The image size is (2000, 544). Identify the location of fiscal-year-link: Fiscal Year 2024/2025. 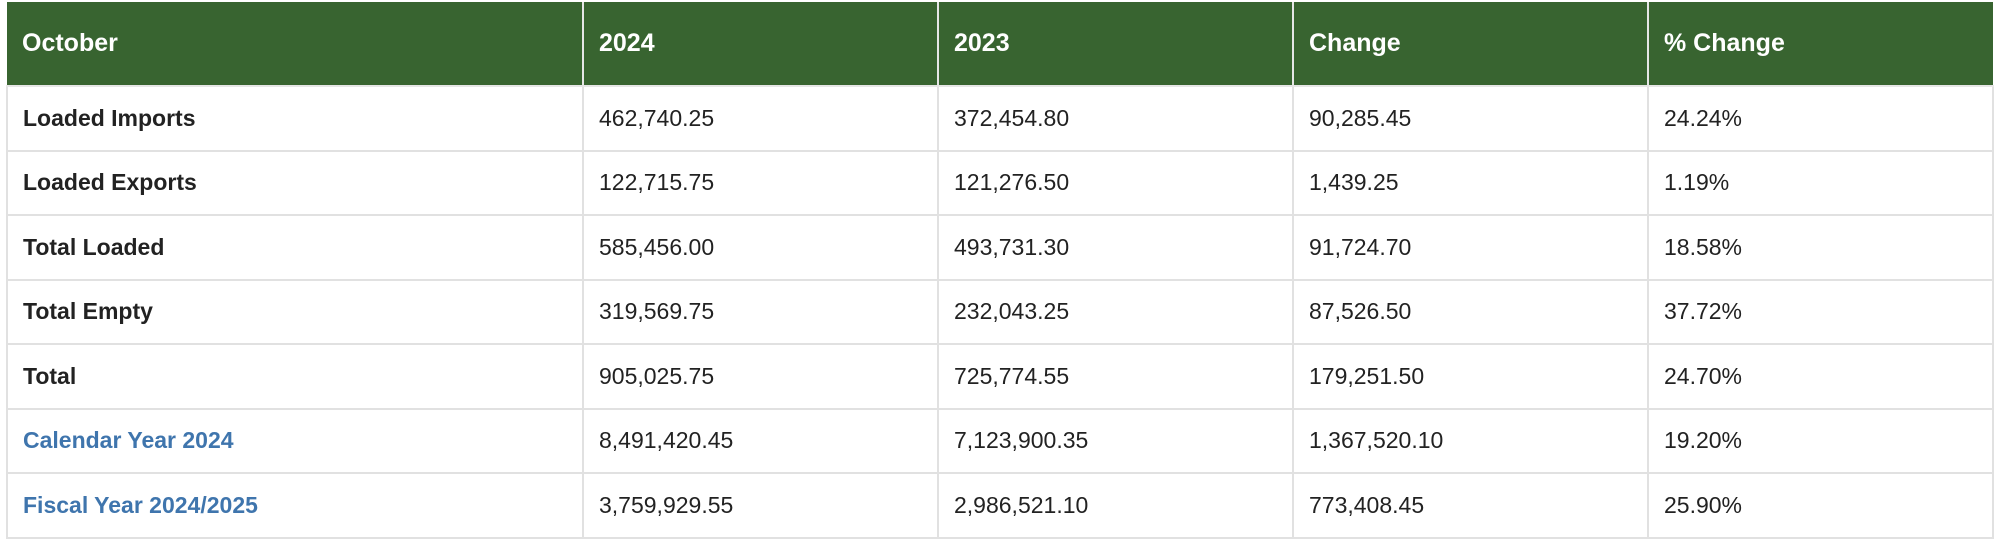
(295, 505).